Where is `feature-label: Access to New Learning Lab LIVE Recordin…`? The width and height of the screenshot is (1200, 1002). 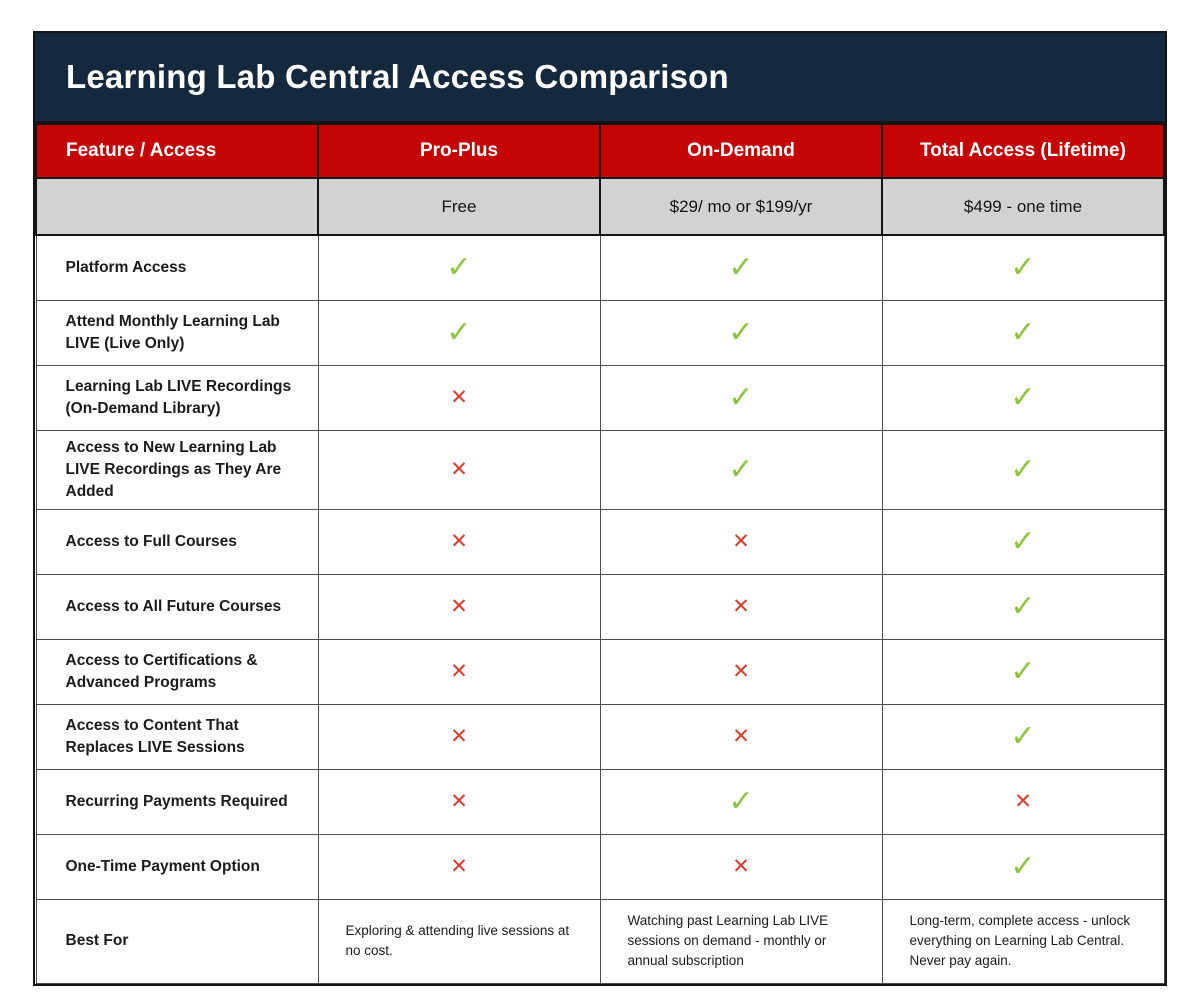 feature-label: Access to New Learning Lab LIVE Recordin… is located at coordinates (177, 469).